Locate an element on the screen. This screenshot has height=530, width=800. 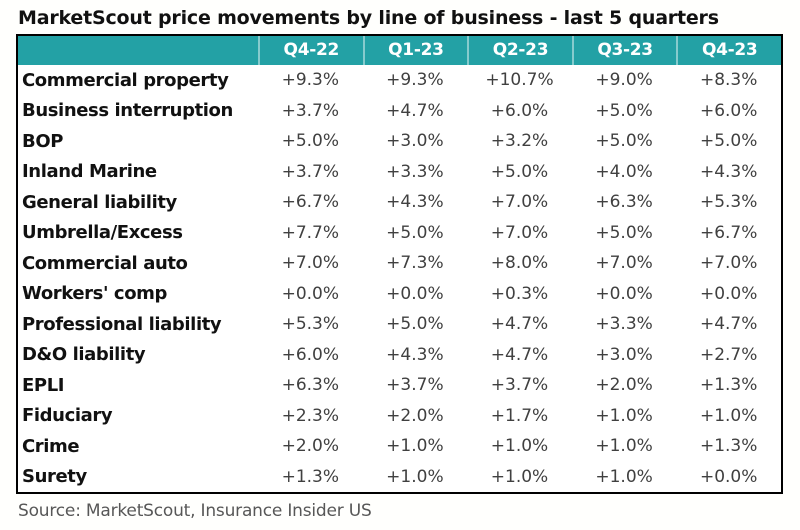
row-value: +0.3% is located at coordinates (519, 293).